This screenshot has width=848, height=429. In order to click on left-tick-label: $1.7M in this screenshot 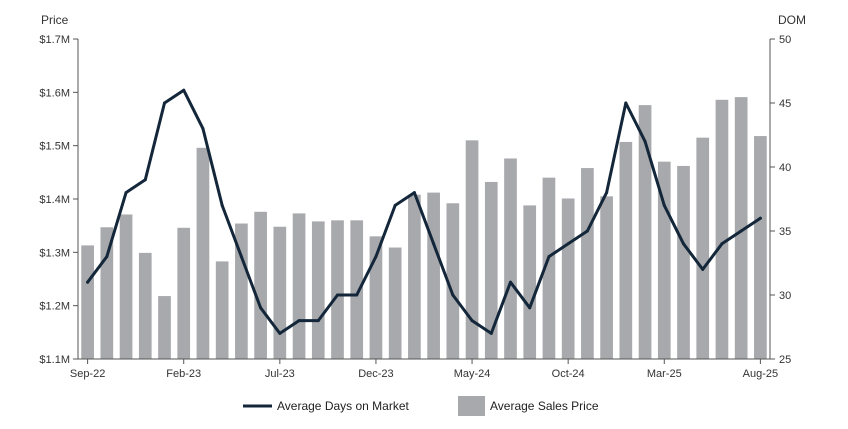, I will do `click(54, 40)`.